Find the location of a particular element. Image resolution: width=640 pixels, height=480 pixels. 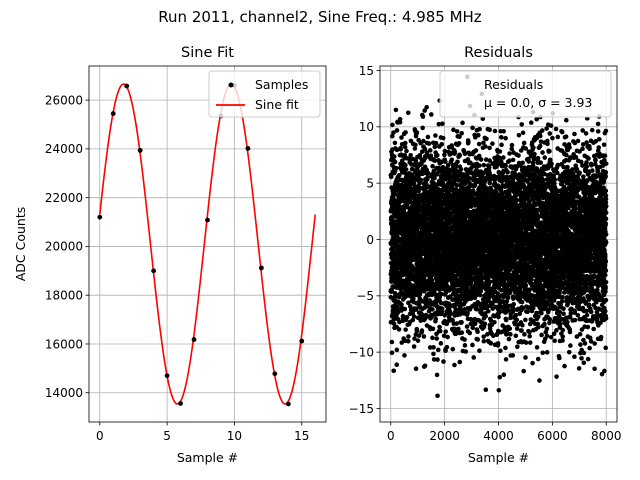

sine-fit-xtick-label: 15 is located at coordinates (301, 436).